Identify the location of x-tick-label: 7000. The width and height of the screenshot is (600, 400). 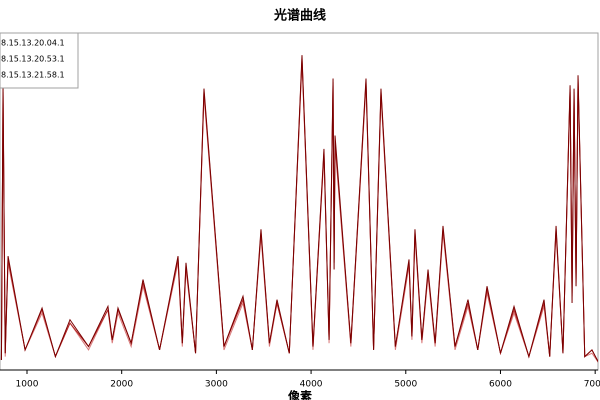
(592, 385).